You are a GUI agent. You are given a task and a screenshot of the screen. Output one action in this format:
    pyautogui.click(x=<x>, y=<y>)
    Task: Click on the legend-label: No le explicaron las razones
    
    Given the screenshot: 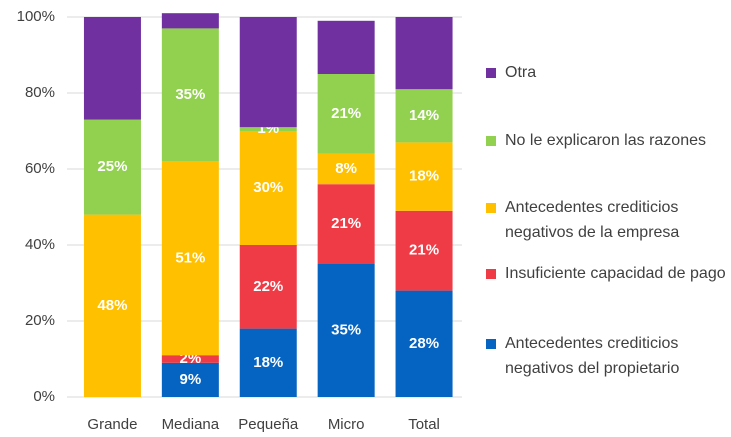 What is the action you would take?
    pyautogui.click(x=605, y=140)
    